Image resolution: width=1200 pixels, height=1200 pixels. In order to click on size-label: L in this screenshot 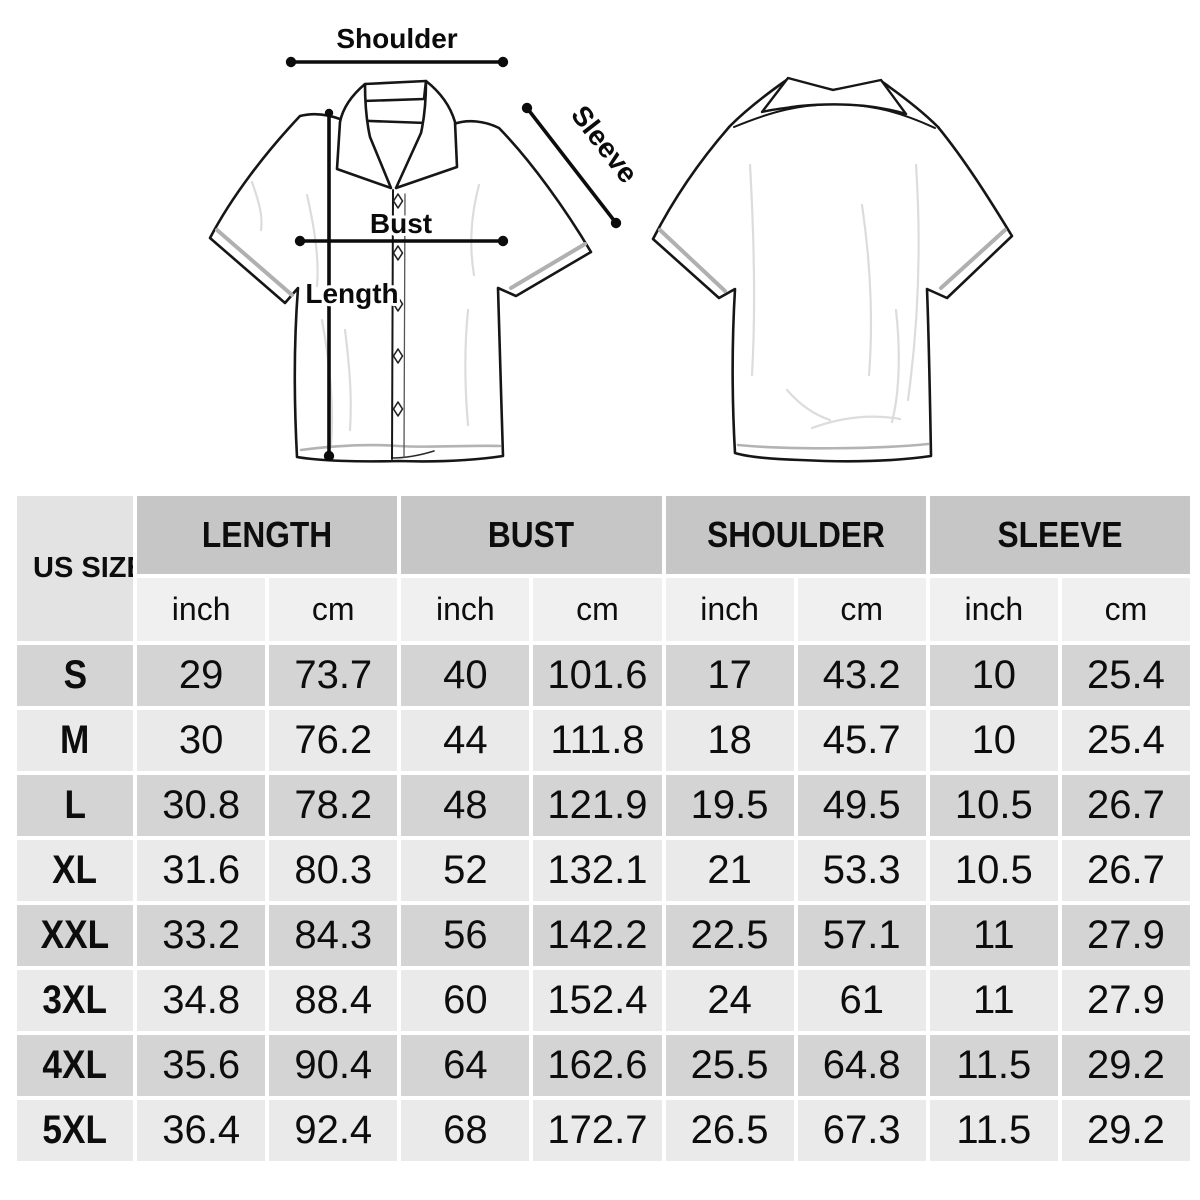, I will do `click(75, 805)`.